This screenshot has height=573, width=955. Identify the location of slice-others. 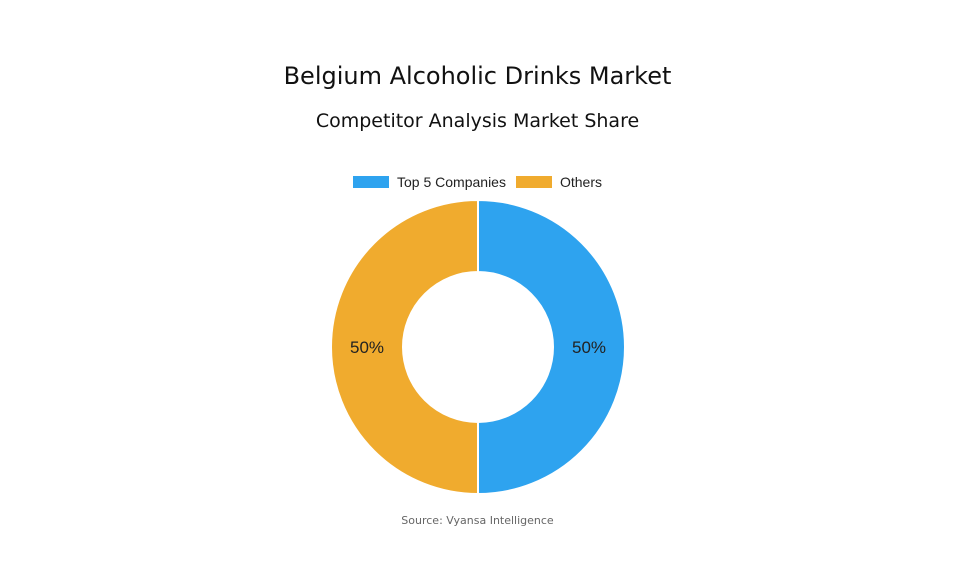
(404, 347).